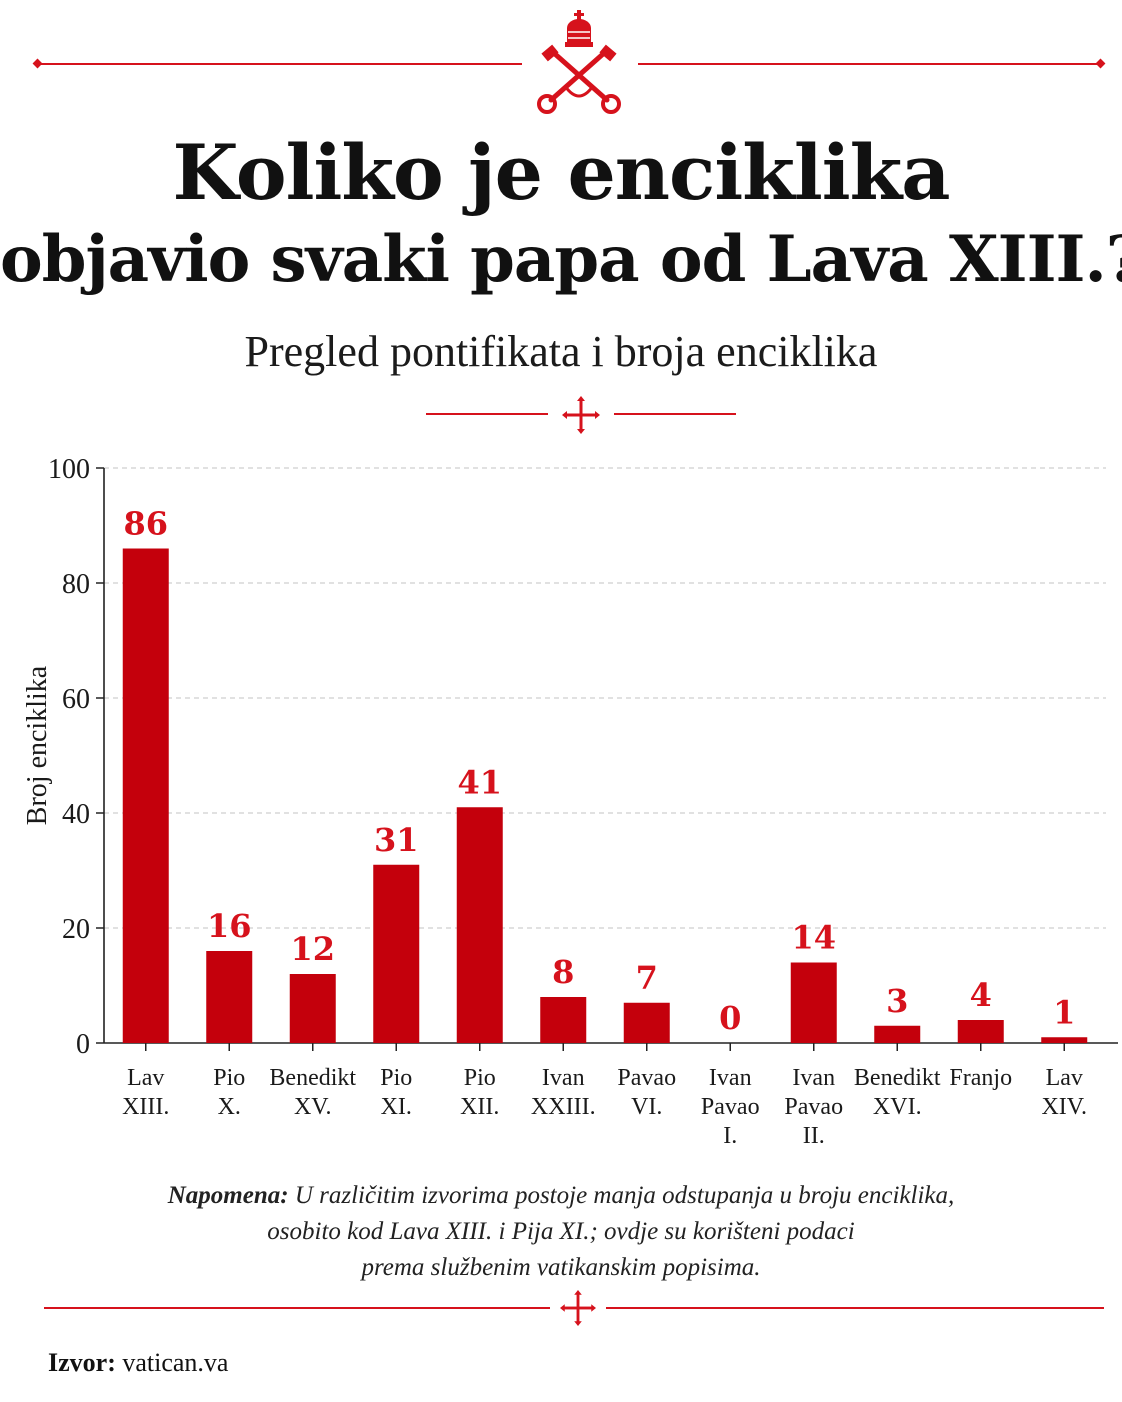  Describe the element at coordinates (578, 1308) in the screenshot. I see `bottom-cross-ornament-icon` at that location.